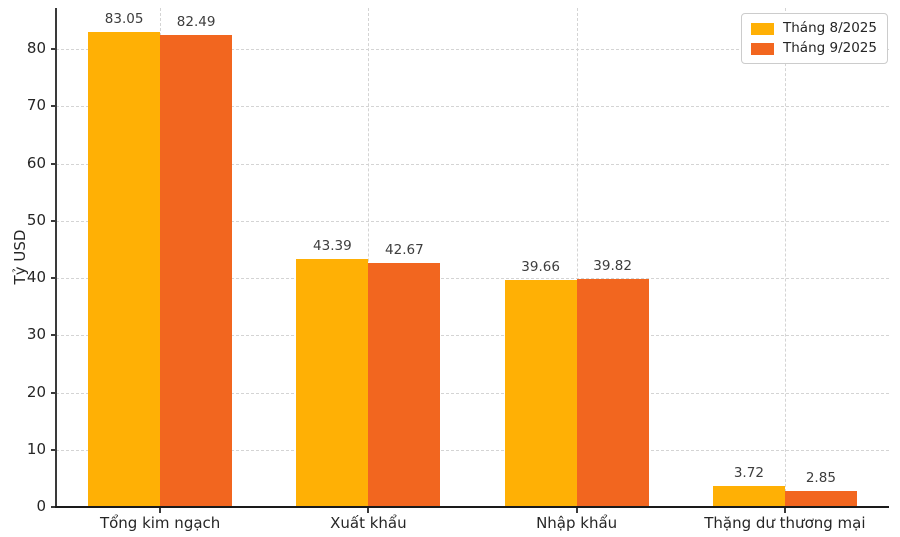  Describe the element at coordinates (124, 18) in the screenshot. I see `bar-value-label: 83.05` at that location.